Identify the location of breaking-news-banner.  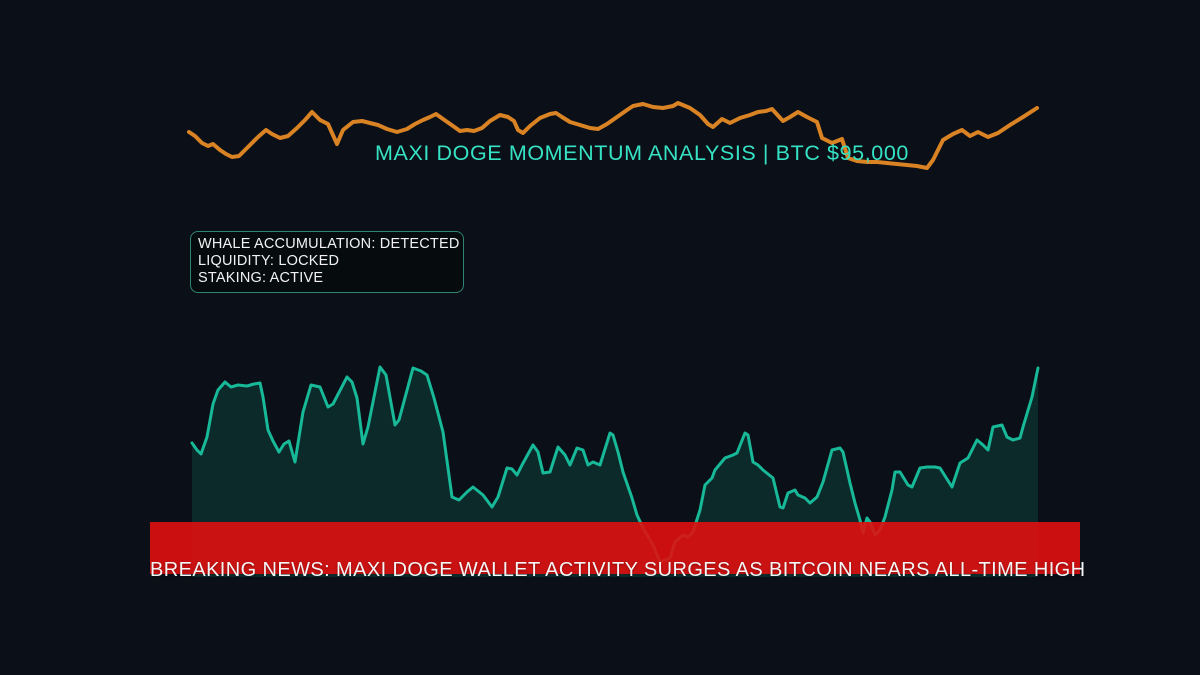
(615, 548).